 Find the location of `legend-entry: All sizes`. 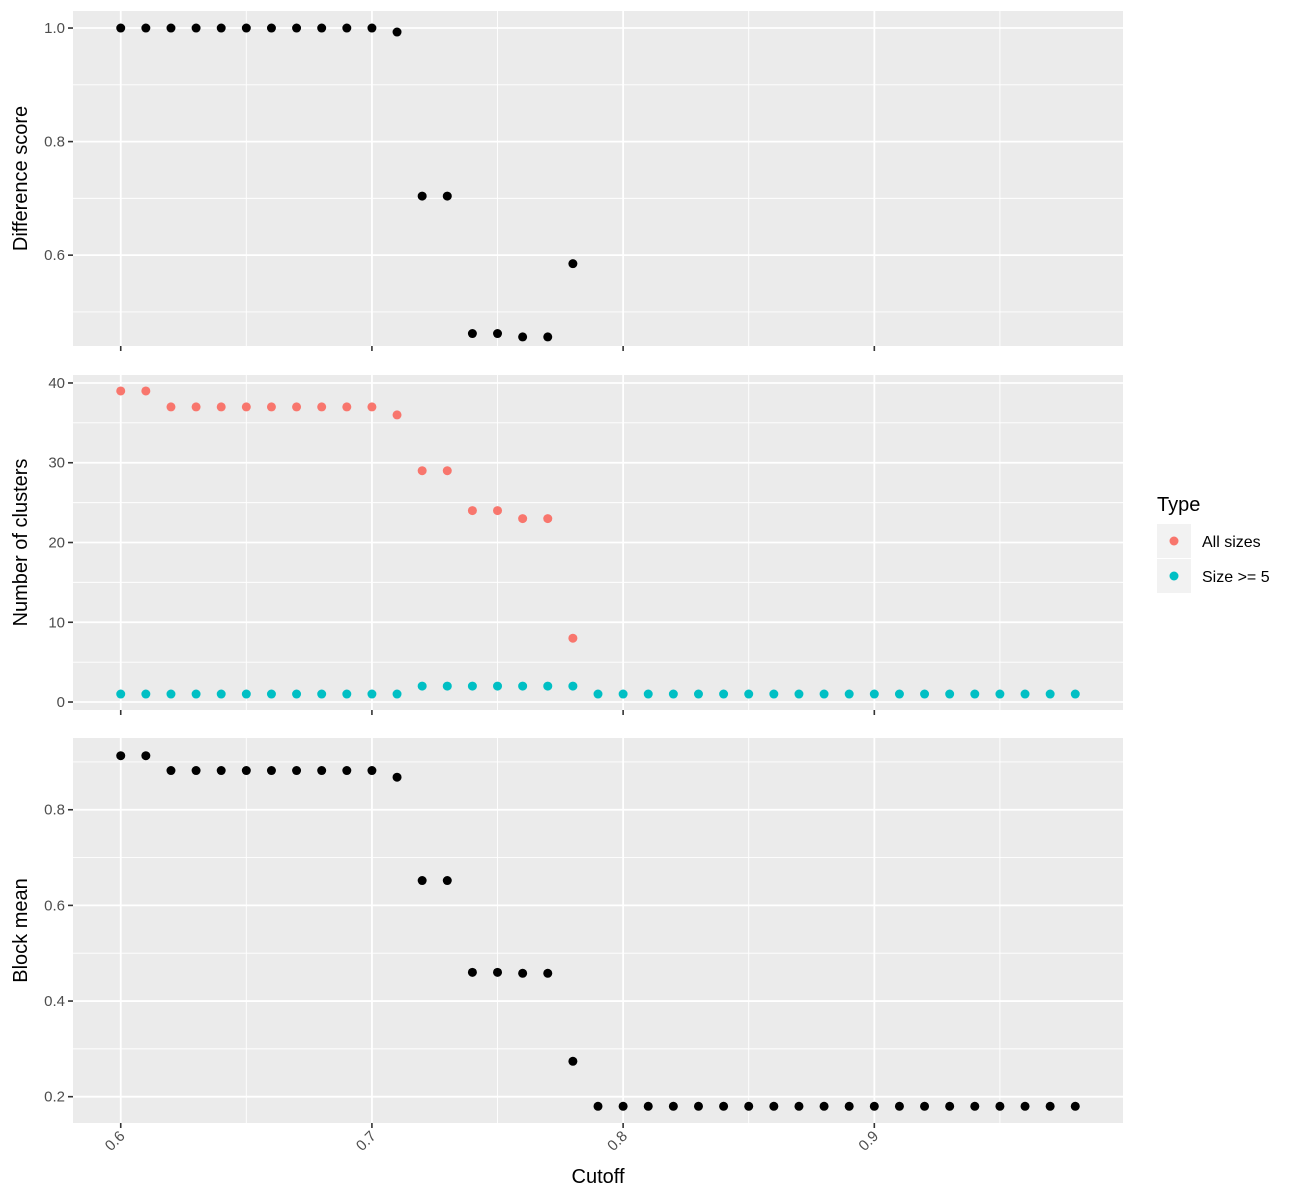

legend-entry: All sizes is located at coordinates (1209, 541).